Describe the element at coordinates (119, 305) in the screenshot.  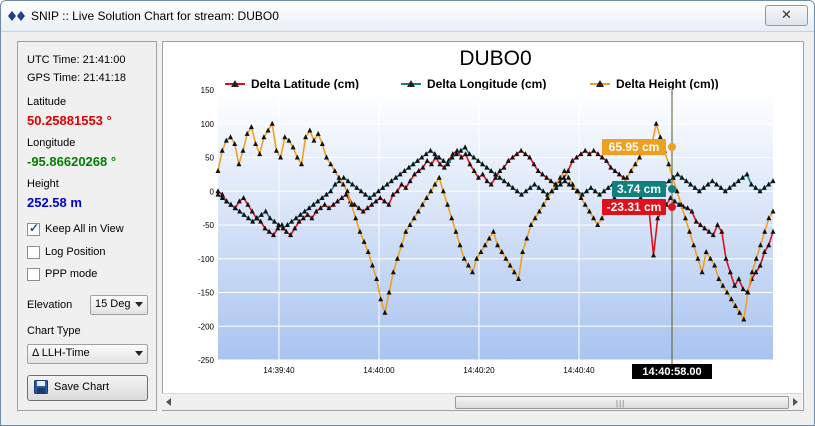
I see `elevation-select: 15 Deg` at that location.